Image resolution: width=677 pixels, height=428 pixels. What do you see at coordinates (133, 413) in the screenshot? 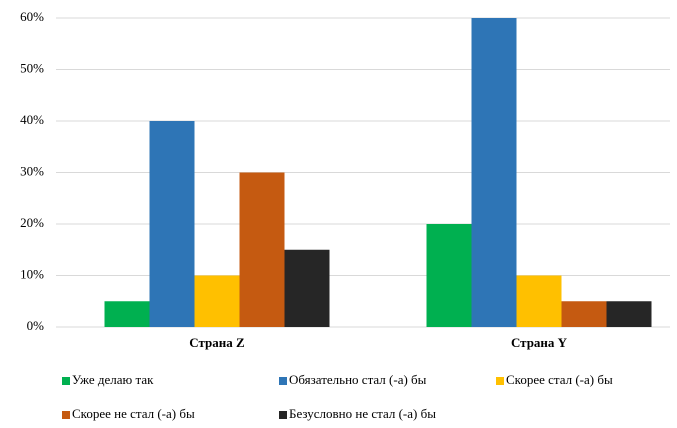
I see `legend-label: Скорее не стал (-а) бы` at bounding box center [133, 413].